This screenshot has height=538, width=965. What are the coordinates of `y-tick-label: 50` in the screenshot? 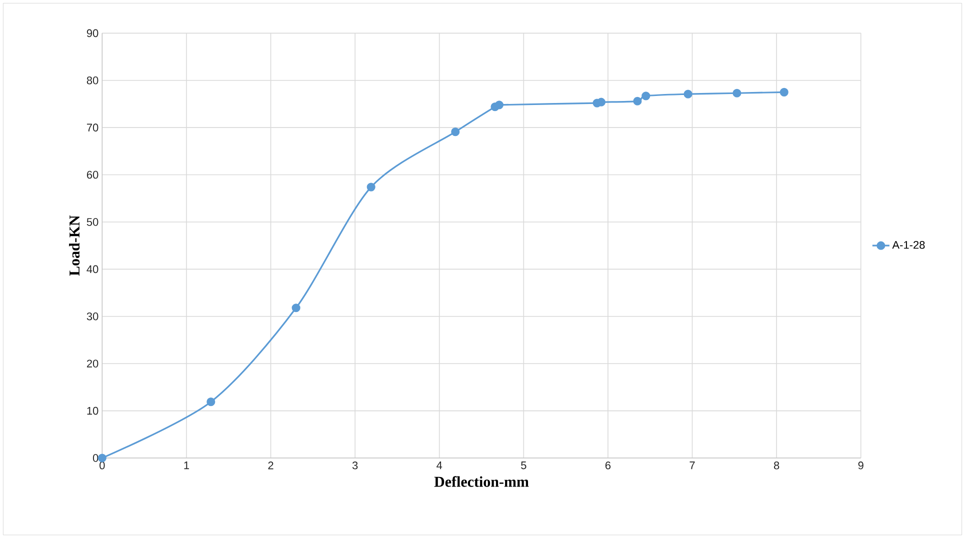 It's located at (92, 222).